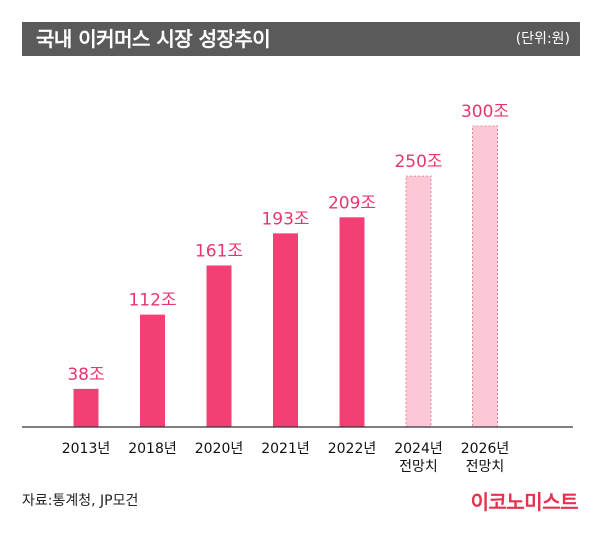 This screenshot has height=533, width=600. Describe the element at coordinates (219, 449) in the screenshot. I see `x-tick-label: 2020년` at that location.